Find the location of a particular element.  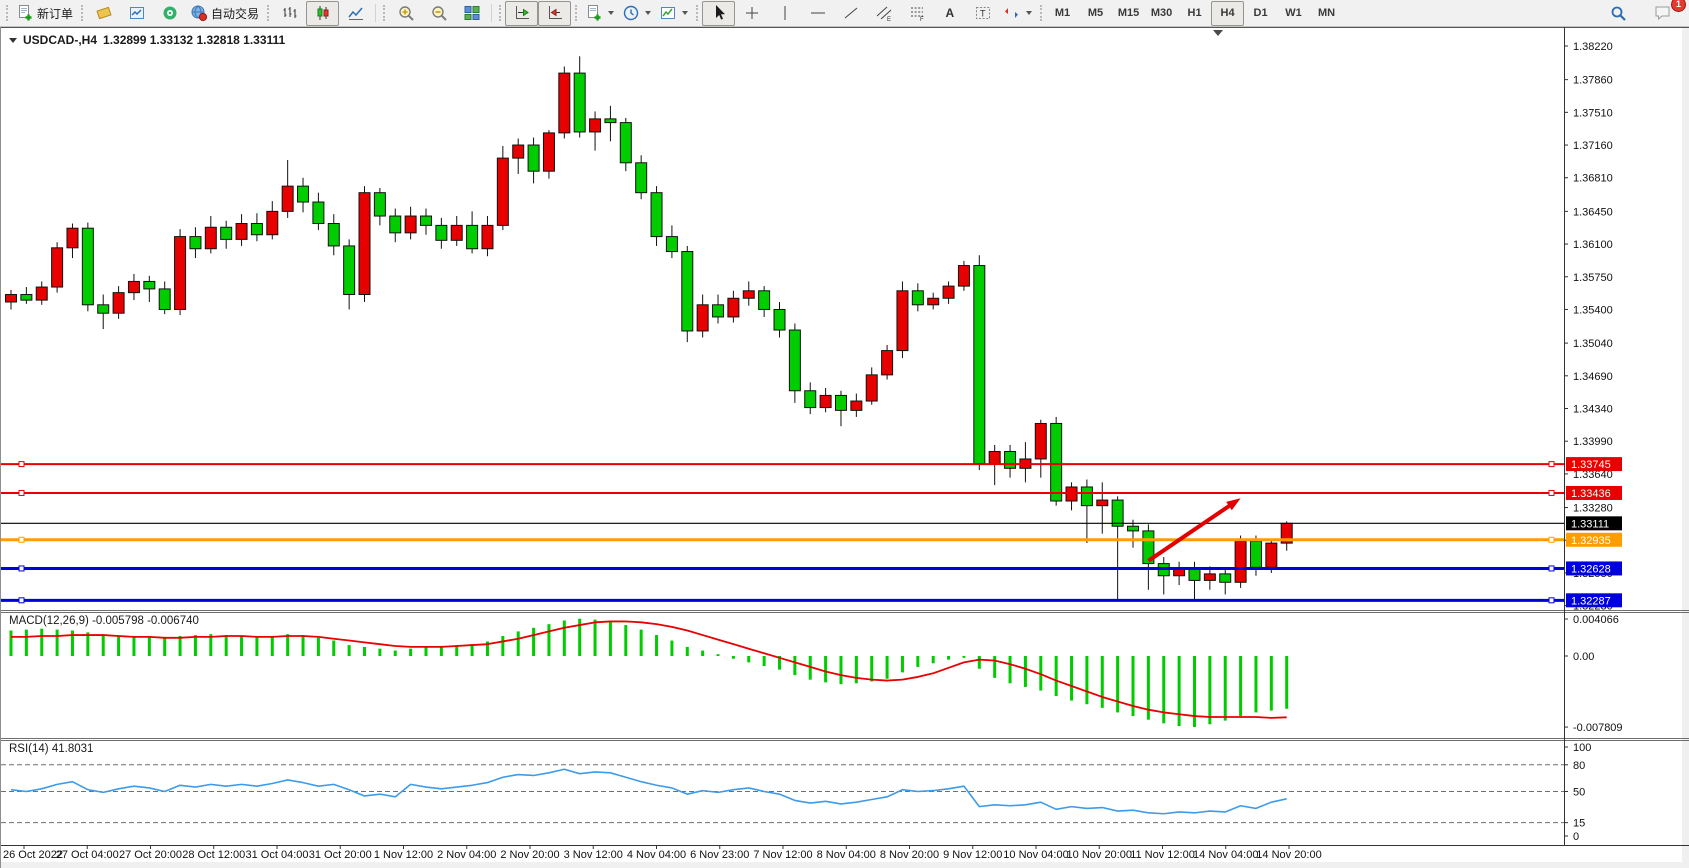

auto-scroll-button is located at coordinates (522, 13).